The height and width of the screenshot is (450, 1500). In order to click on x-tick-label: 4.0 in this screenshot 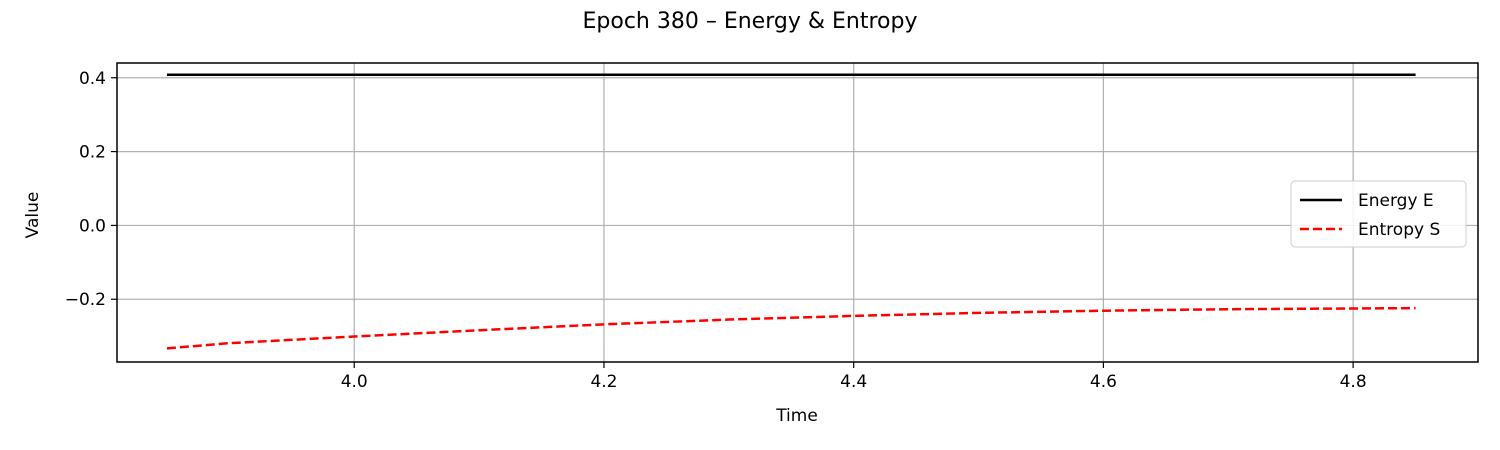, I will do `click(354, 382)`.